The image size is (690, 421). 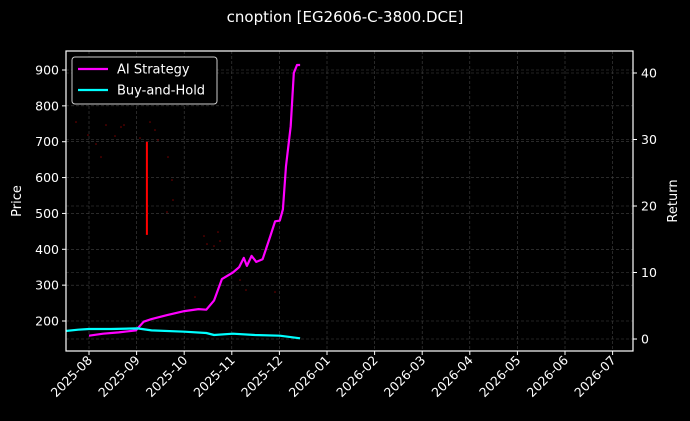 What do you see at coordinates (144, 80) in the screenshot?
I see `legend: AI Strategy Buy-and-Hold` at bounding box center [144, 80].